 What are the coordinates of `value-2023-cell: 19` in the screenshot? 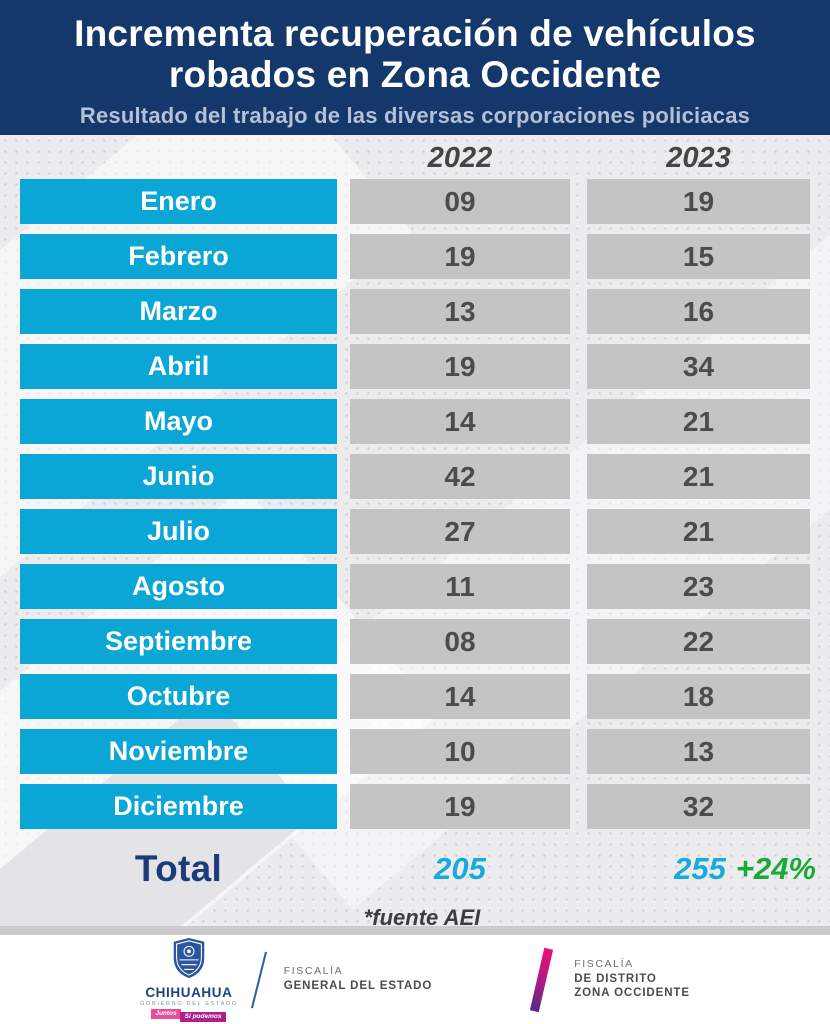 It's located at (698, 201).